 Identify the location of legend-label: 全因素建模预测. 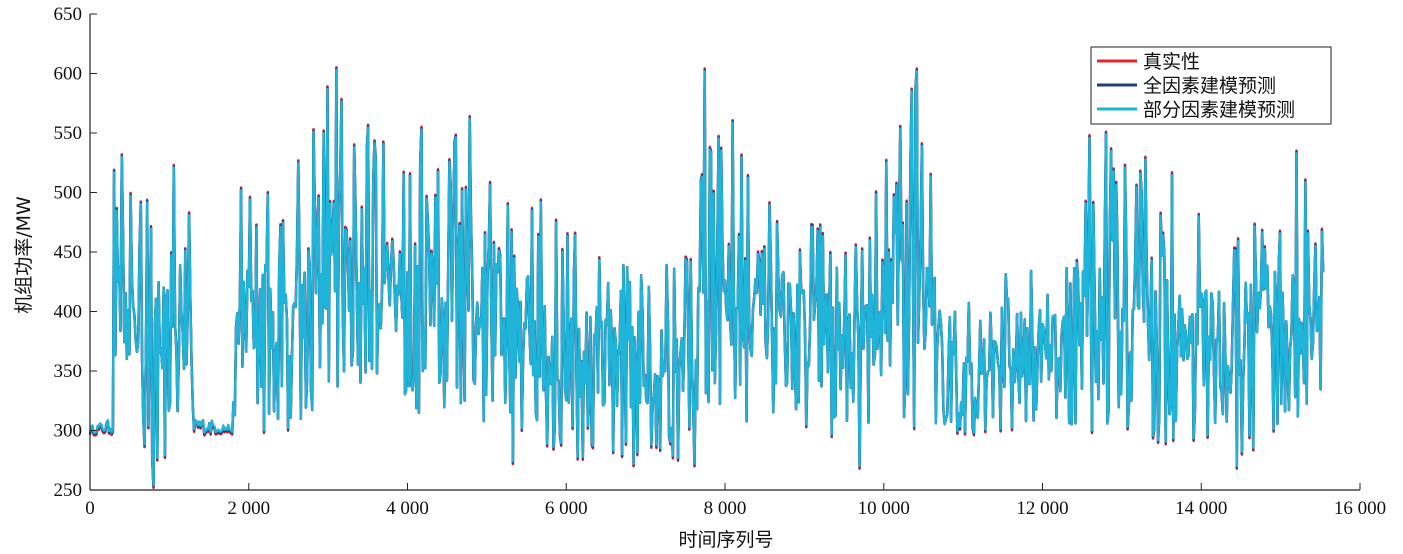
(1209, 86).